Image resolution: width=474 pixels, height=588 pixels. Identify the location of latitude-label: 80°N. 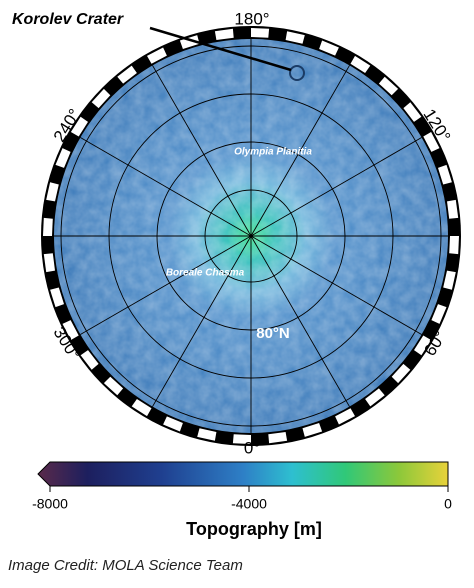
(273, 333).